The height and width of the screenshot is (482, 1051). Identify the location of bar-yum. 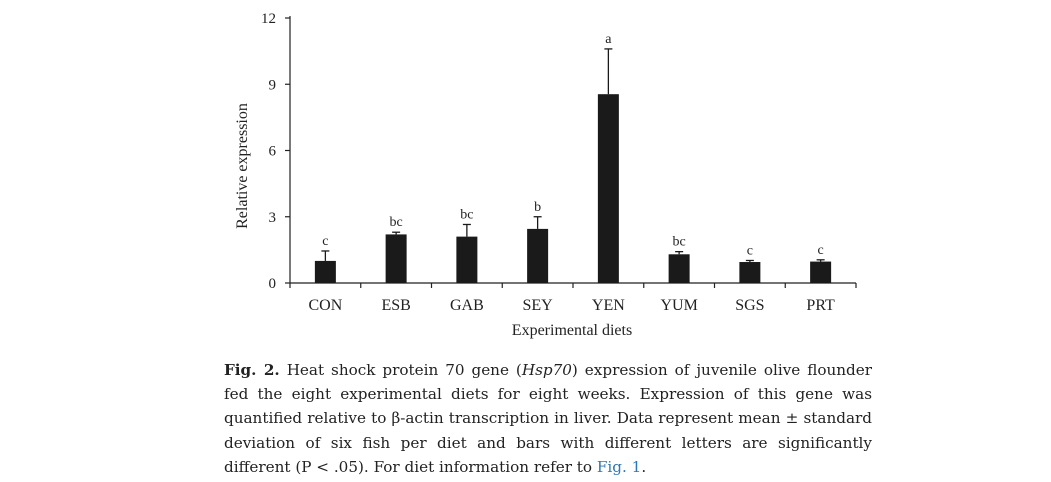
(679, 268).